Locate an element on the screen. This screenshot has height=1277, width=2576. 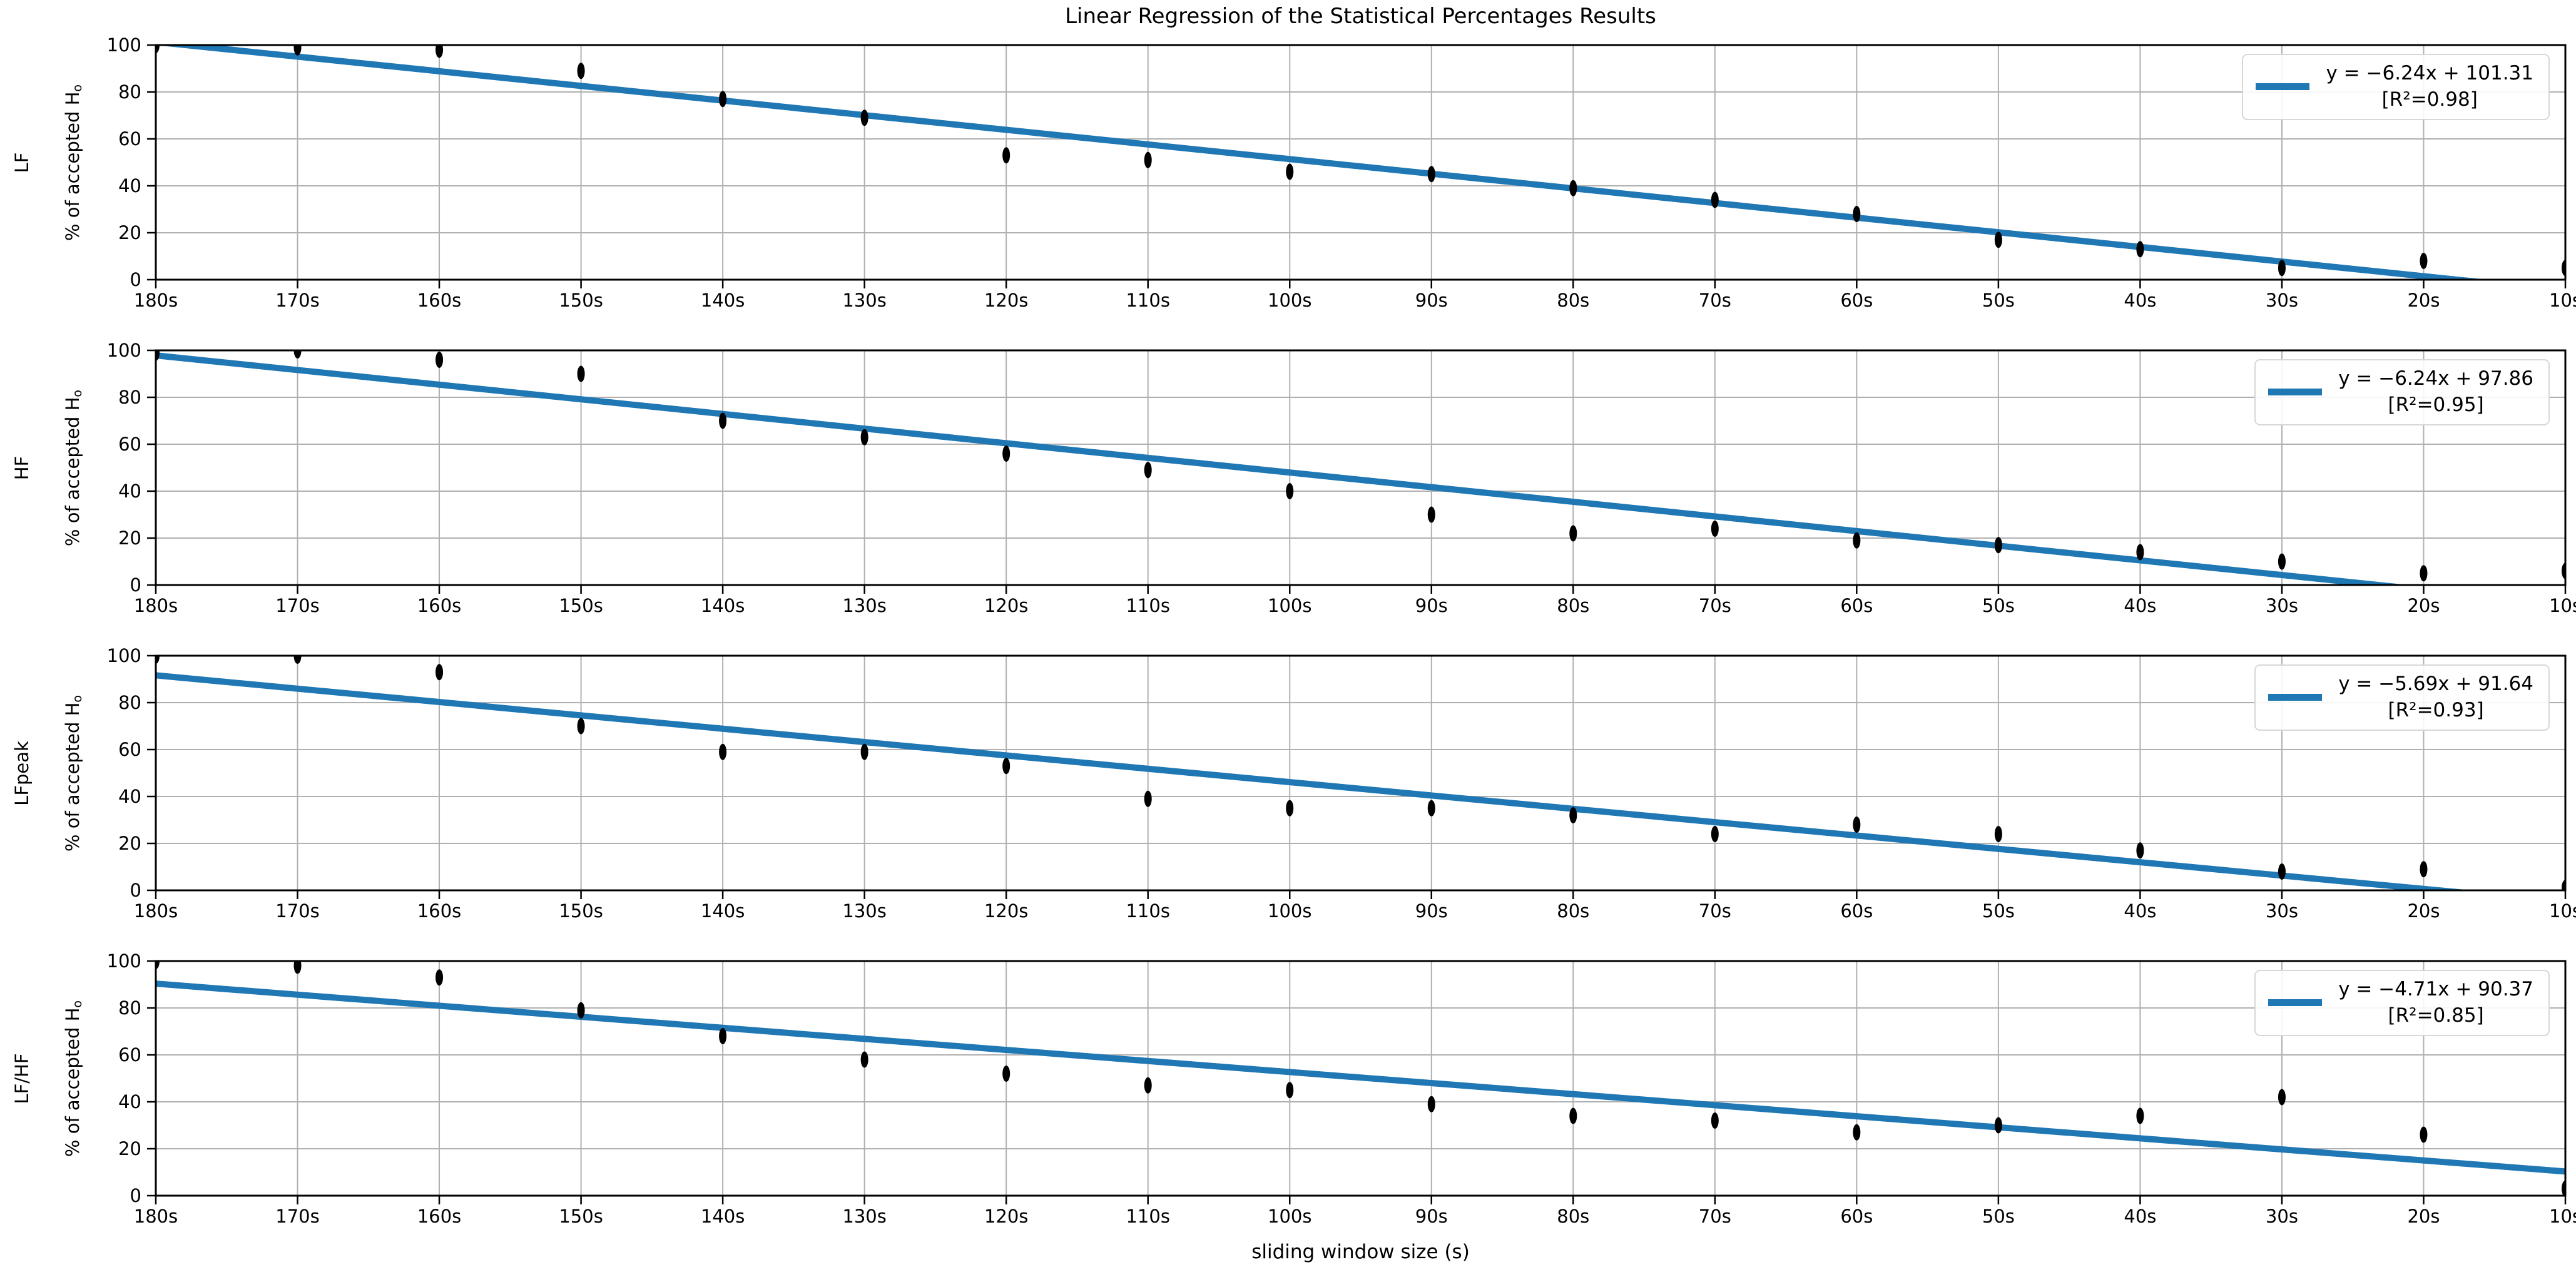
legend: y = −5.69x + 91.64 [R²=0.93] is located at coordinates (2402, 697).